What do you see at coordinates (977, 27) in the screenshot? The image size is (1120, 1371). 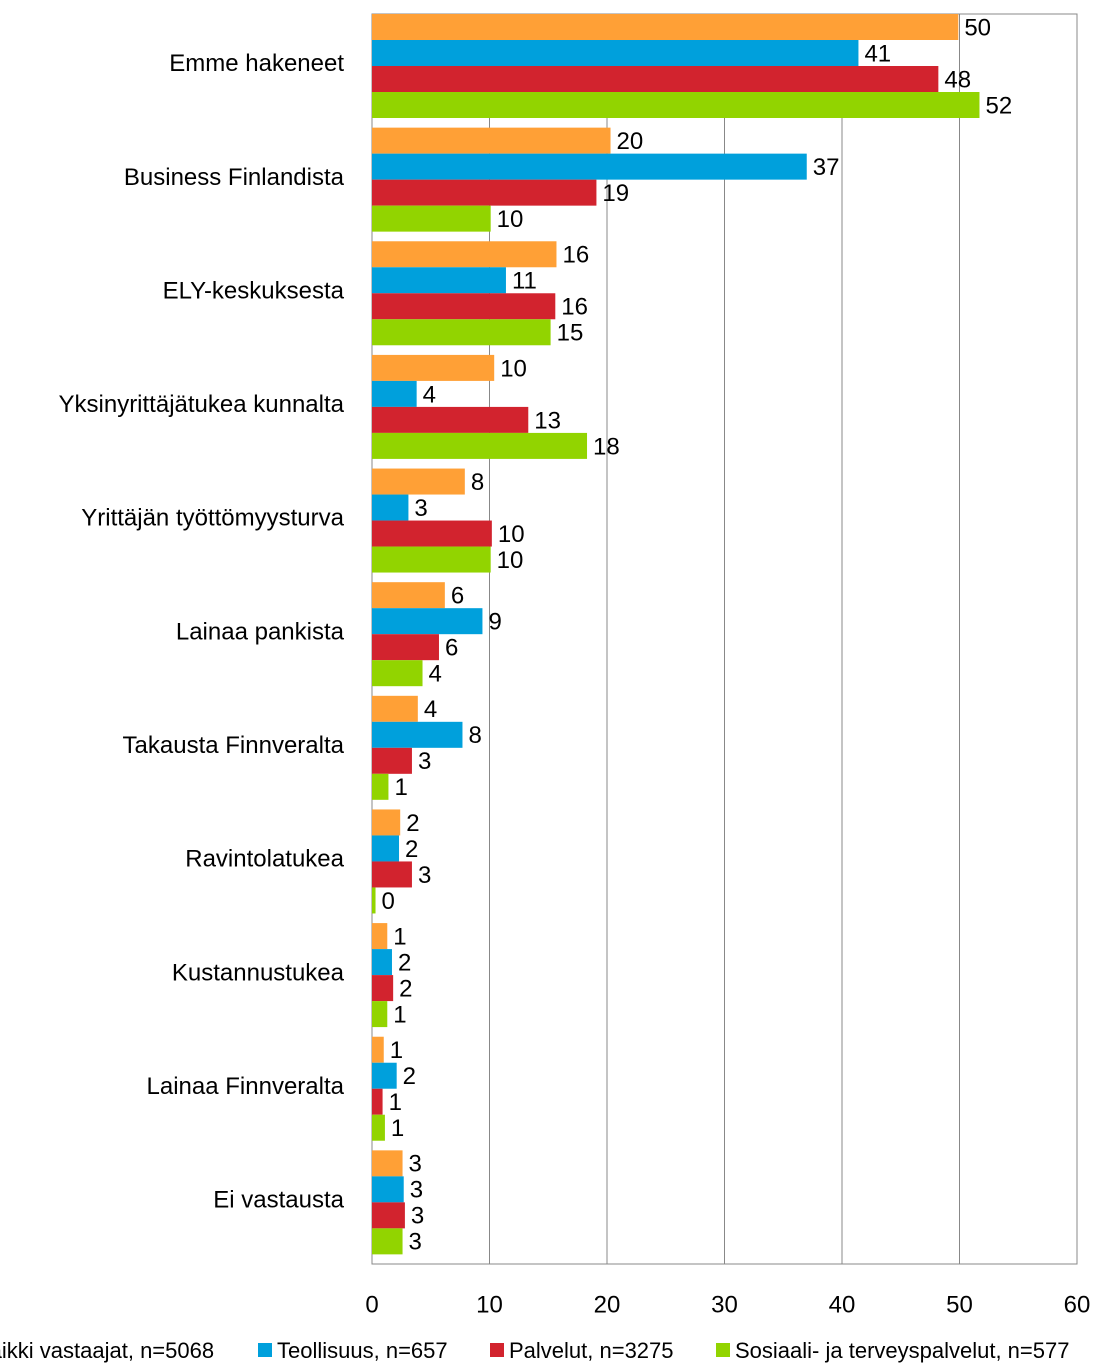 I see `value-label: 50` at bounding box center [977, 27].